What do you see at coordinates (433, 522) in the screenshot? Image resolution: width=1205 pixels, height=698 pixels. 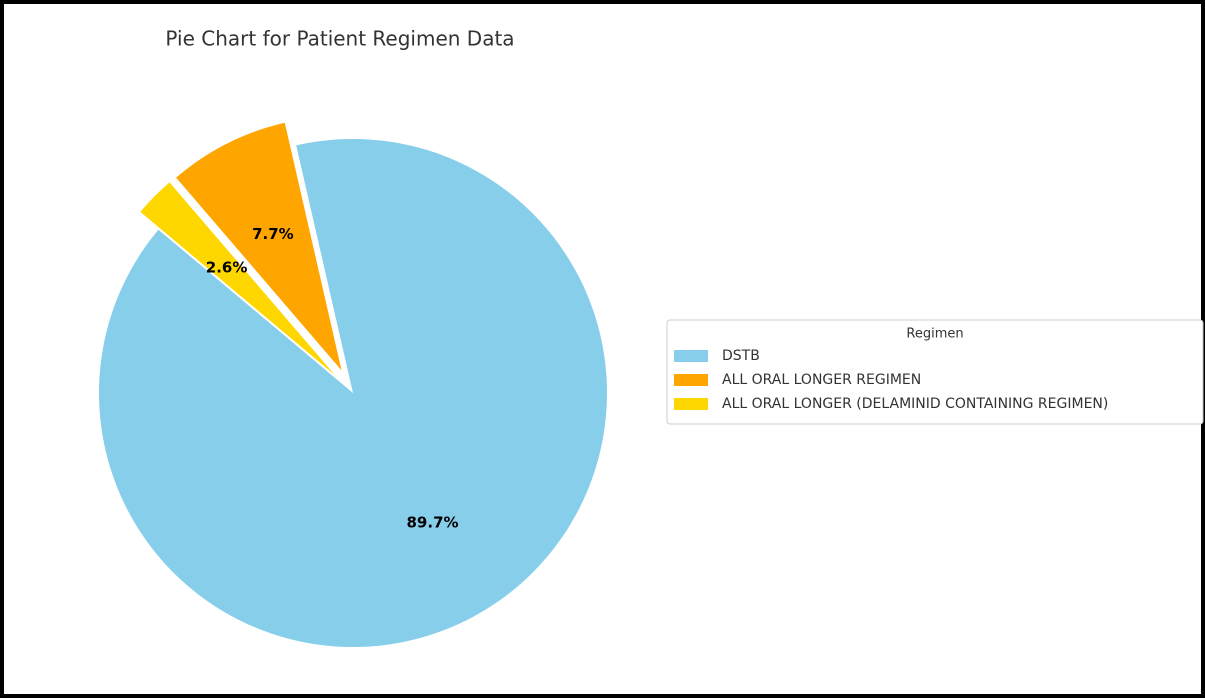 I see `slice-label: 89.7%` at bounding box center [433, 522].